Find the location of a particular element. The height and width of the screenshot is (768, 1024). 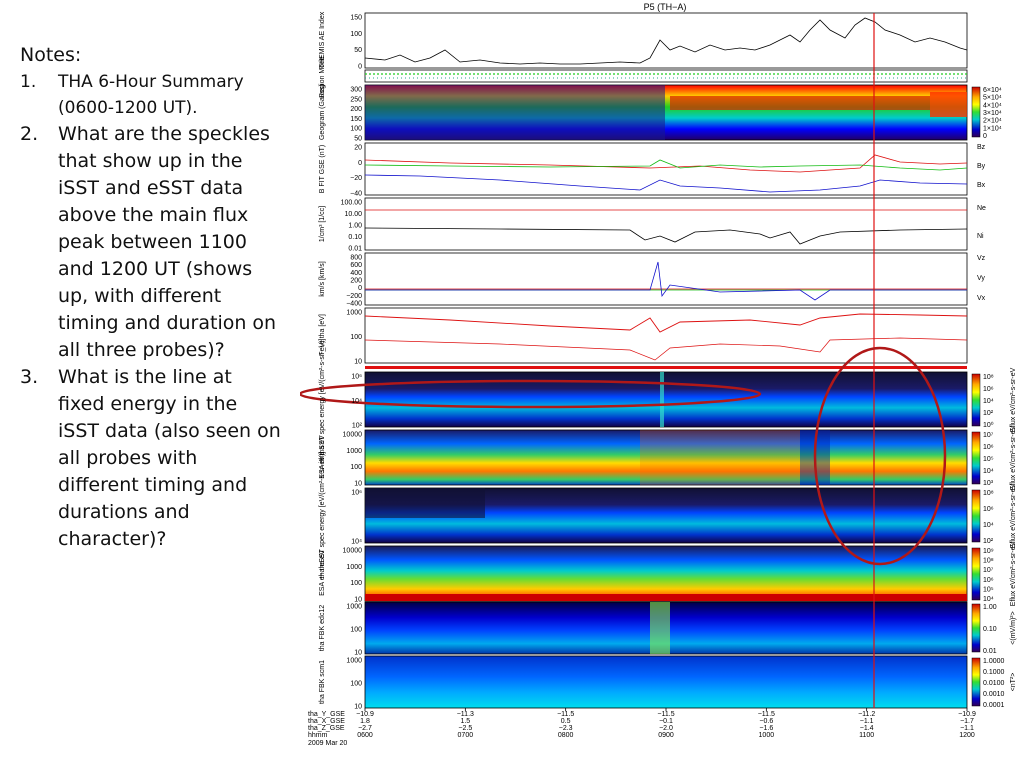

separator-strip is located at coordinates (666, 367).